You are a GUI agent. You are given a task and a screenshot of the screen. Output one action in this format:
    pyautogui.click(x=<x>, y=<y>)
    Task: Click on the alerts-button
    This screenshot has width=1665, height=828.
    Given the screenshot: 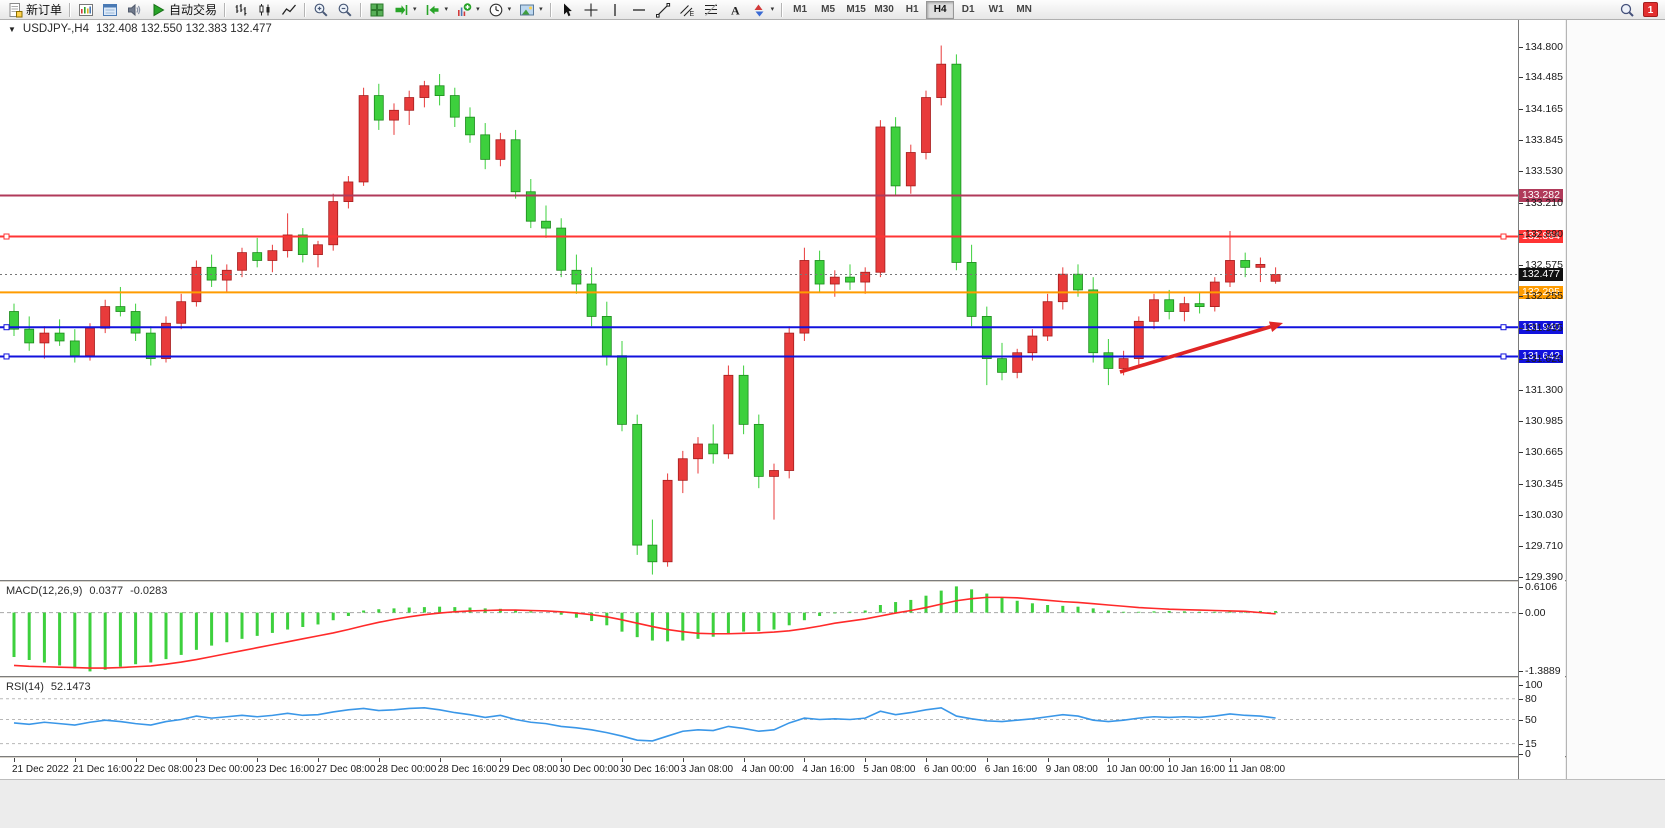 What is the action you would take?
    pyautogui.click(x=134, y=10)
    